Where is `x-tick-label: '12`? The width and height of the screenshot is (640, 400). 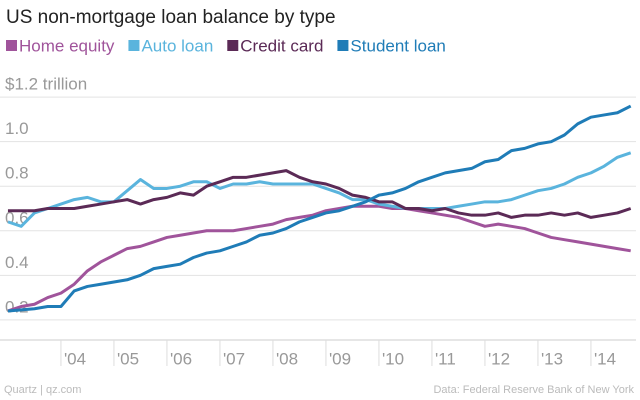
x-tick-label: '12 is located at coordinates (499, 358).